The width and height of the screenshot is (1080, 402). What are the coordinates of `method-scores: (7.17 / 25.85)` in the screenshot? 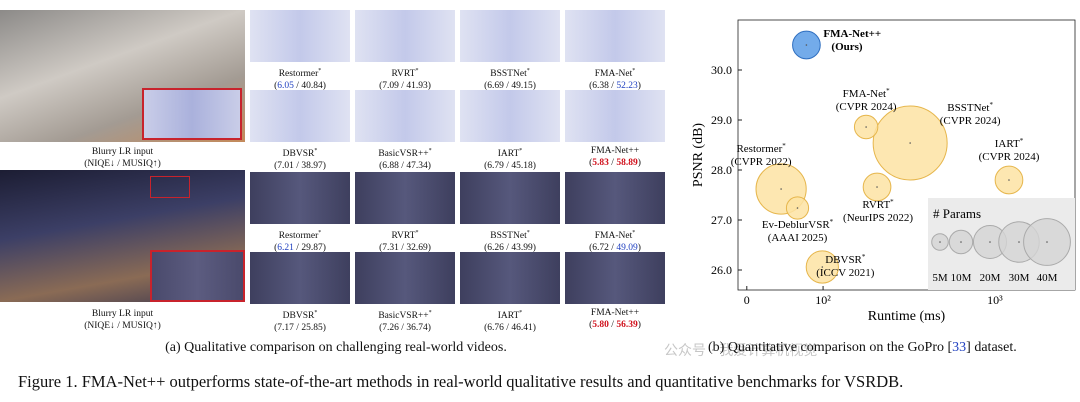 It's located at (300, 328).